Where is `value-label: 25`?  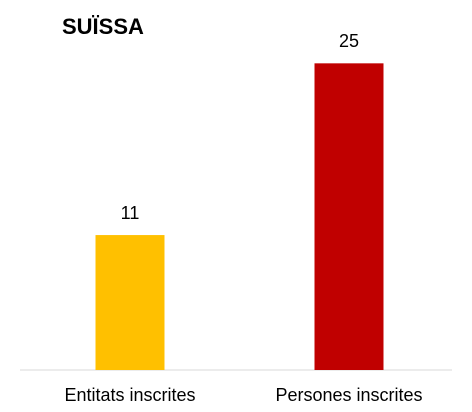
value-label: 25 is located at coordinates (349, 41).